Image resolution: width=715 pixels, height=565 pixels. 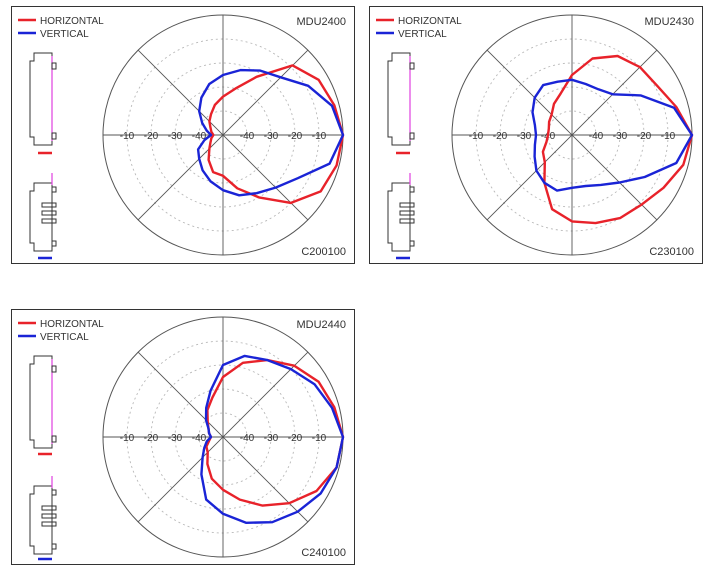 What do you see at coordinates (323, 553) in the screenshot?
I see `code-label: C240100` at bounding box center [323, 553].